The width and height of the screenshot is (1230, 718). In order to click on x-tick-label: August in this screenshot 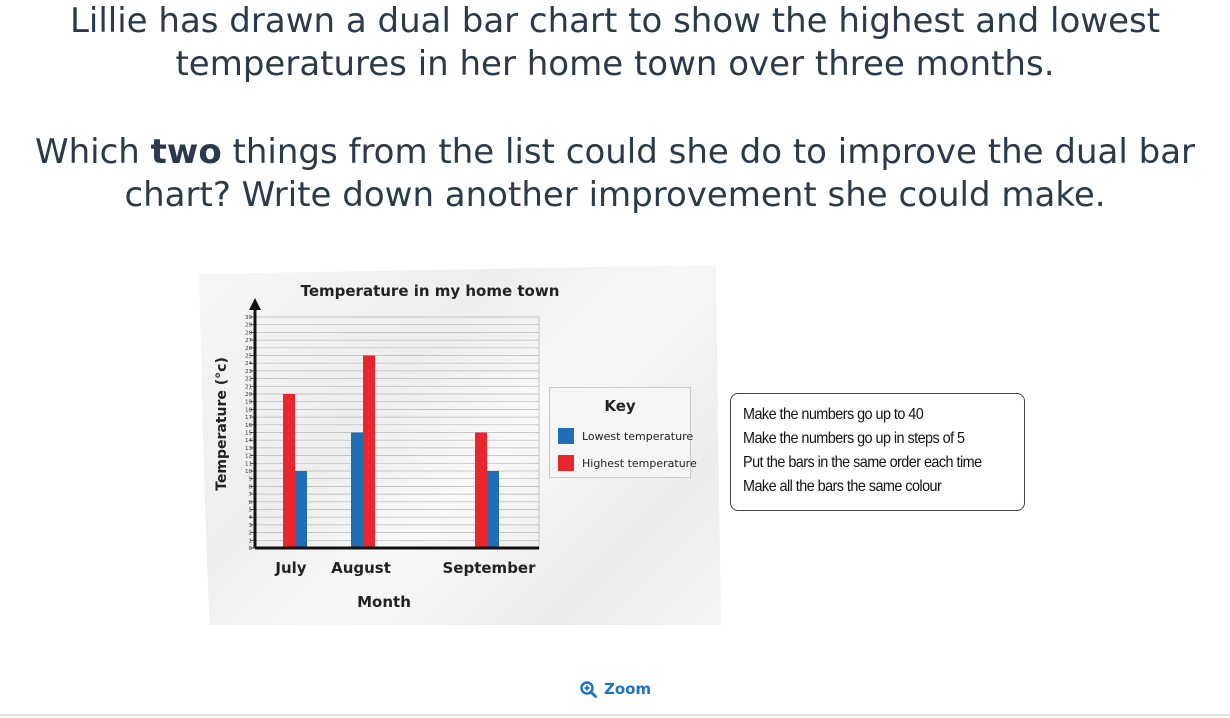, I will do `click(361, 568)`.